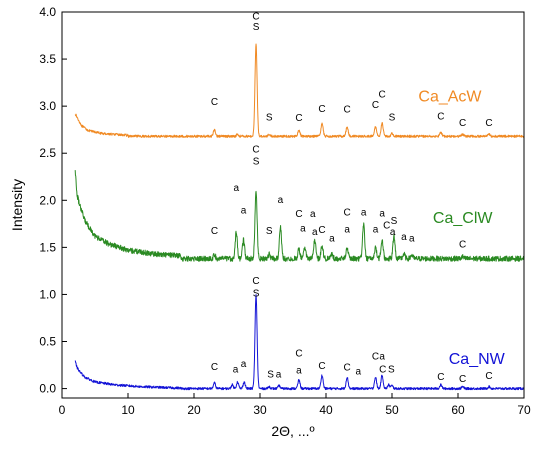 The height and width of the screenshot is (449, 550). Describe the element at coordinates (326, 410) in the screenshot. I see `x-tick-label: 40` at that location.